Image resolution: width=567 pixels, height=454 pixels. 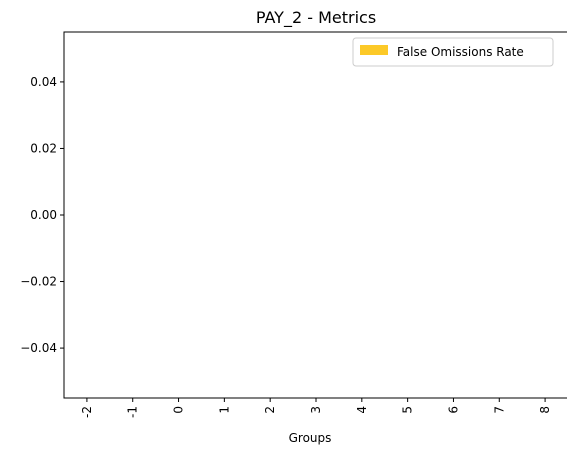 I want to click on x-tick-label: -1, so click(x=133, y=412).